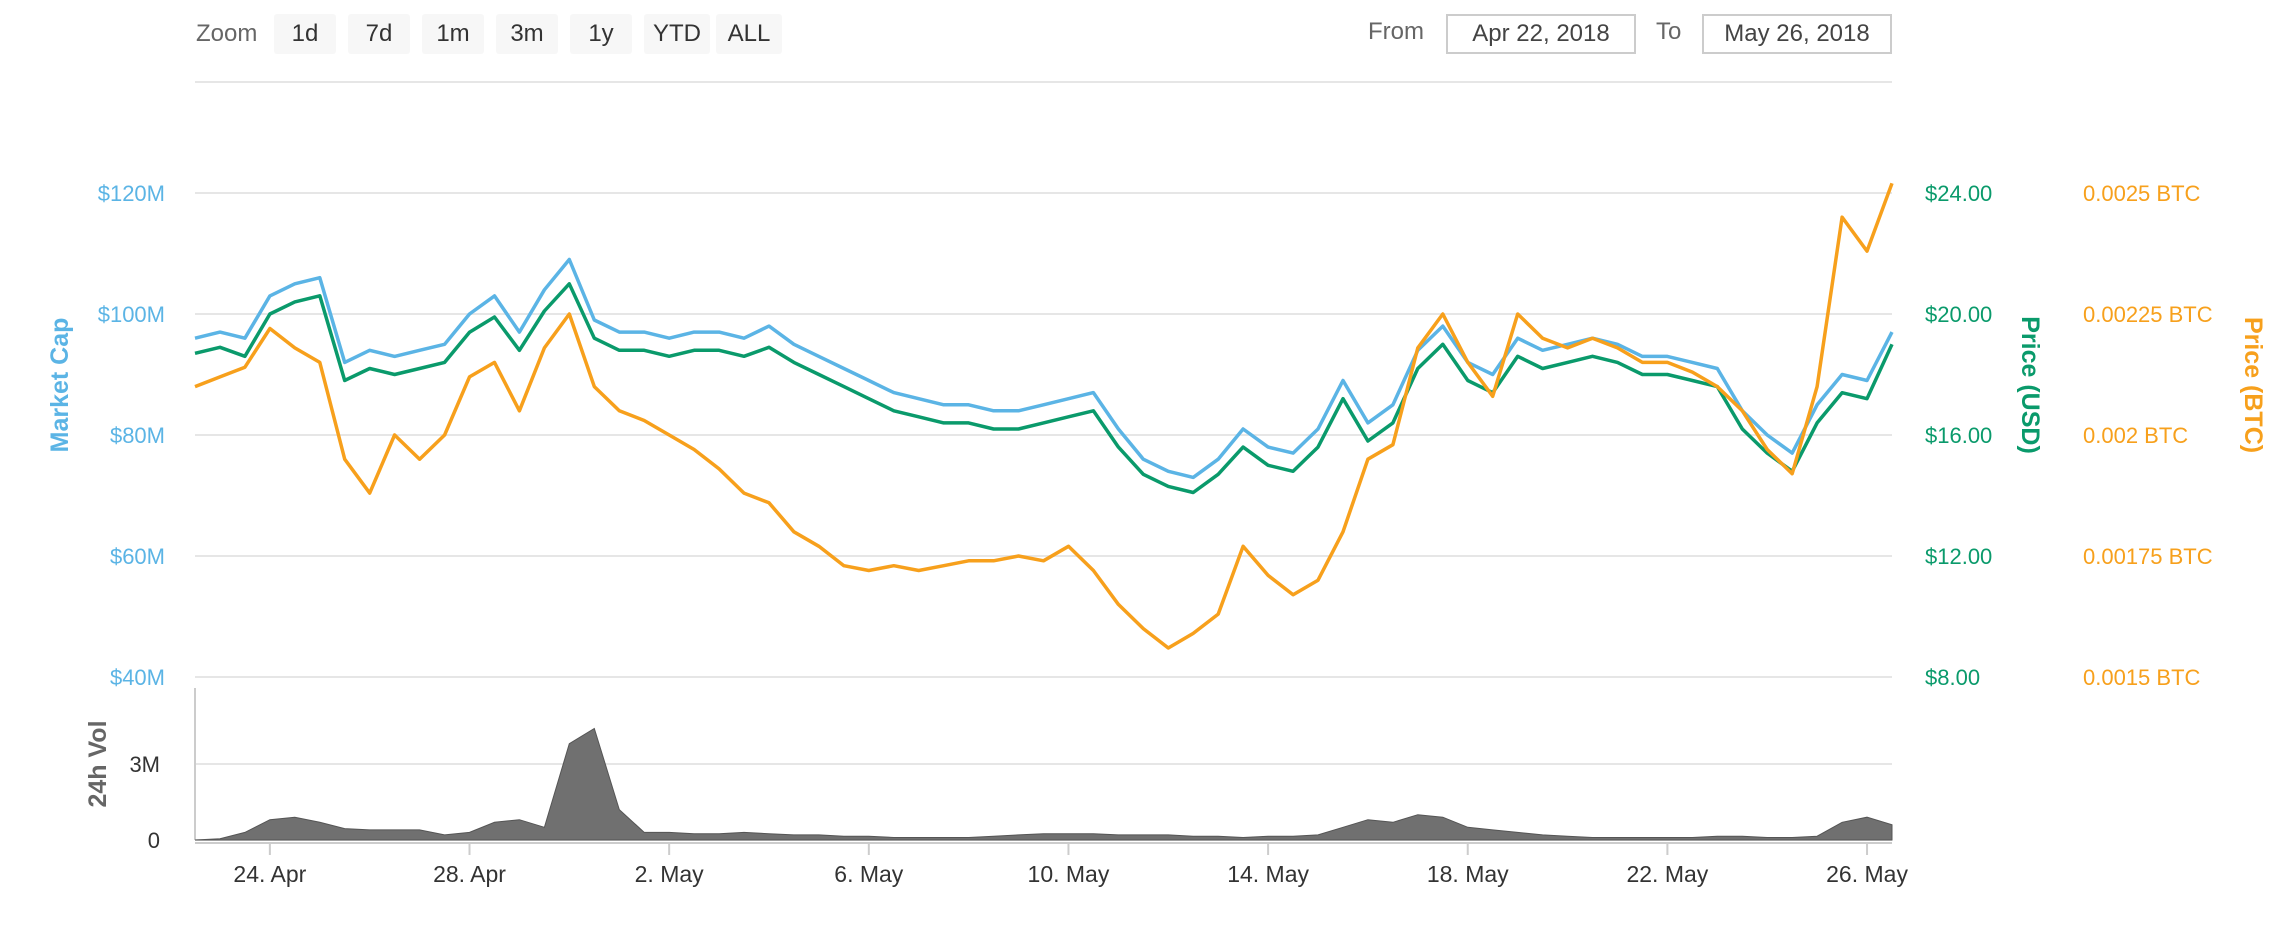 This screenshot has height=927, width=2282. Describe the element at coordinates (1396, 31) in the screenshot. I see `range-from-label: From` at that location.